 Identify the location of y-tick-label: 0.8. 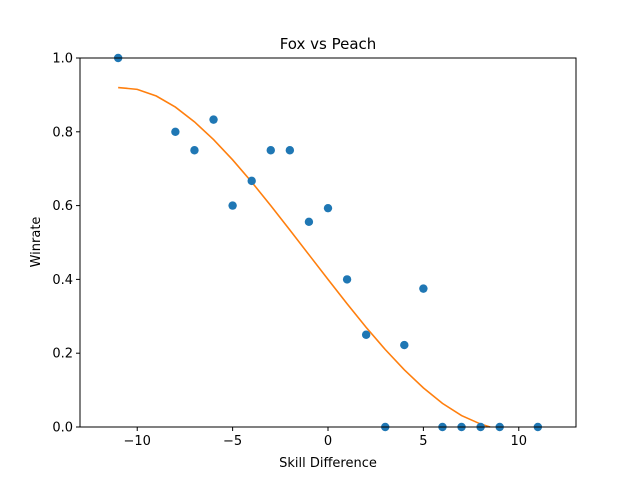
(62, 132).